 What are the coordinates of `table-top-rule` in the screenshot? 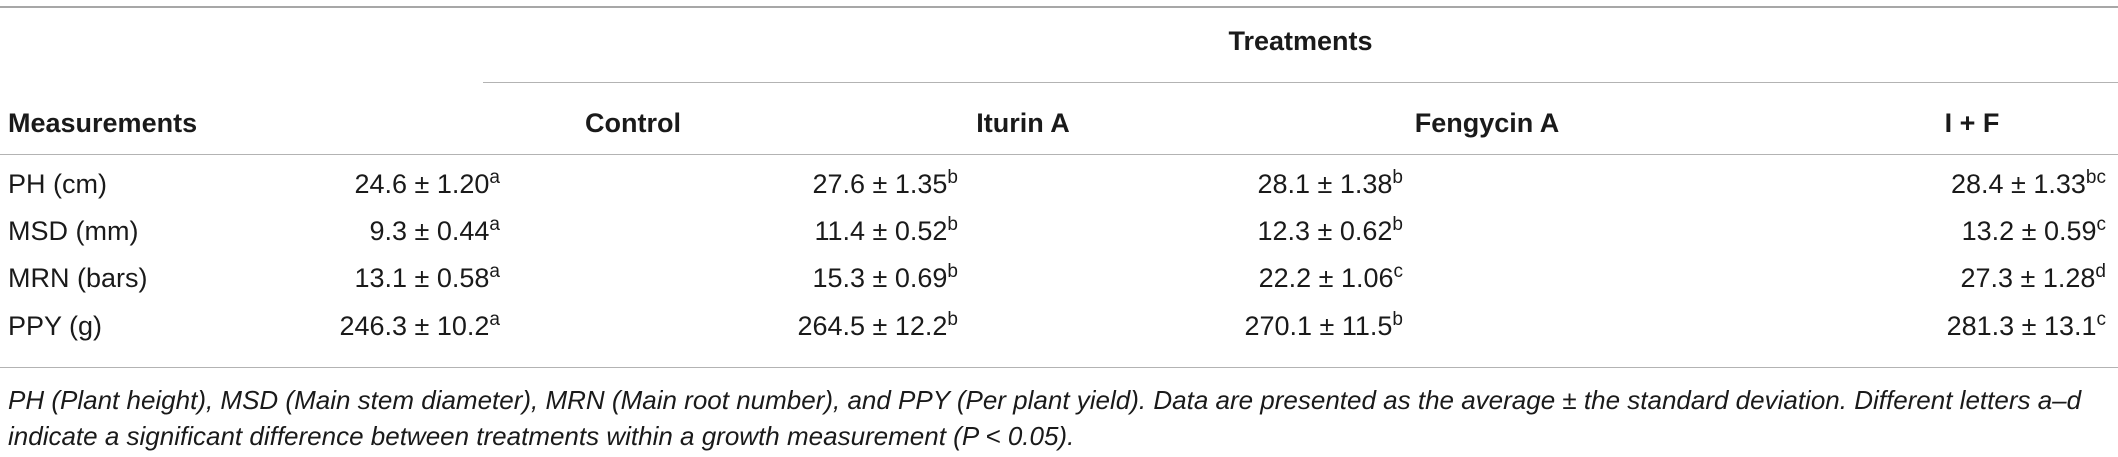 It's located at (1059, 7).